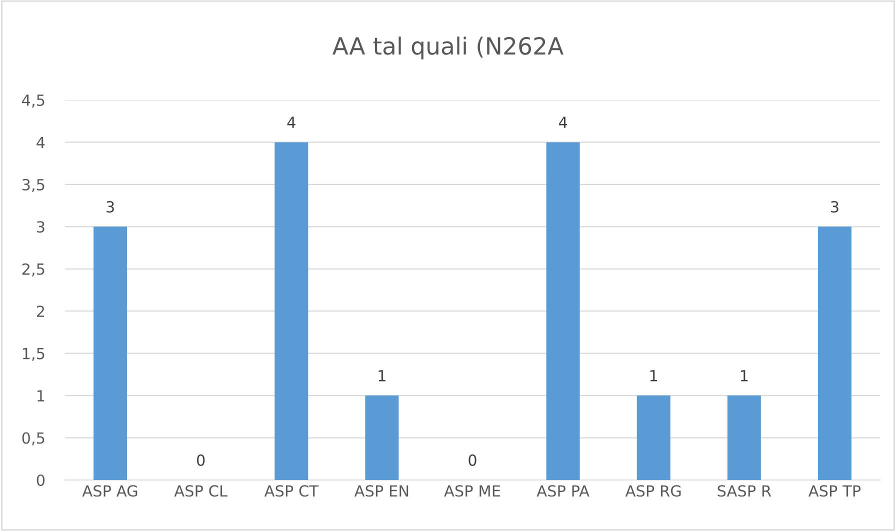  I want to click on x-tick-label: ASP TP, so click(834, 491).